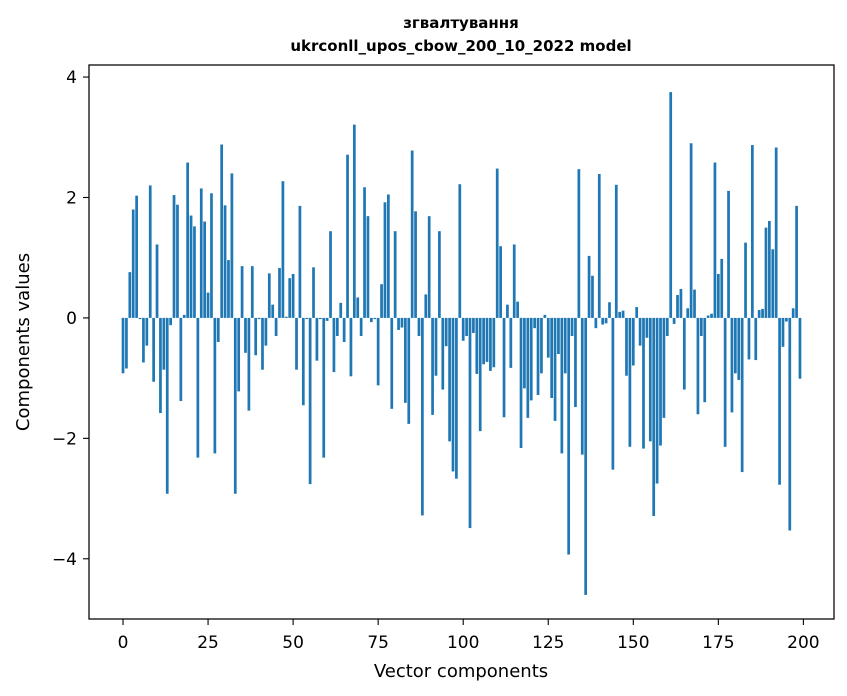 The height and width of the screenshot is (696, 847). Describe the element at coordinates (23, 342) in the screenshot. I see `y-axis-label: Components values` at that location.